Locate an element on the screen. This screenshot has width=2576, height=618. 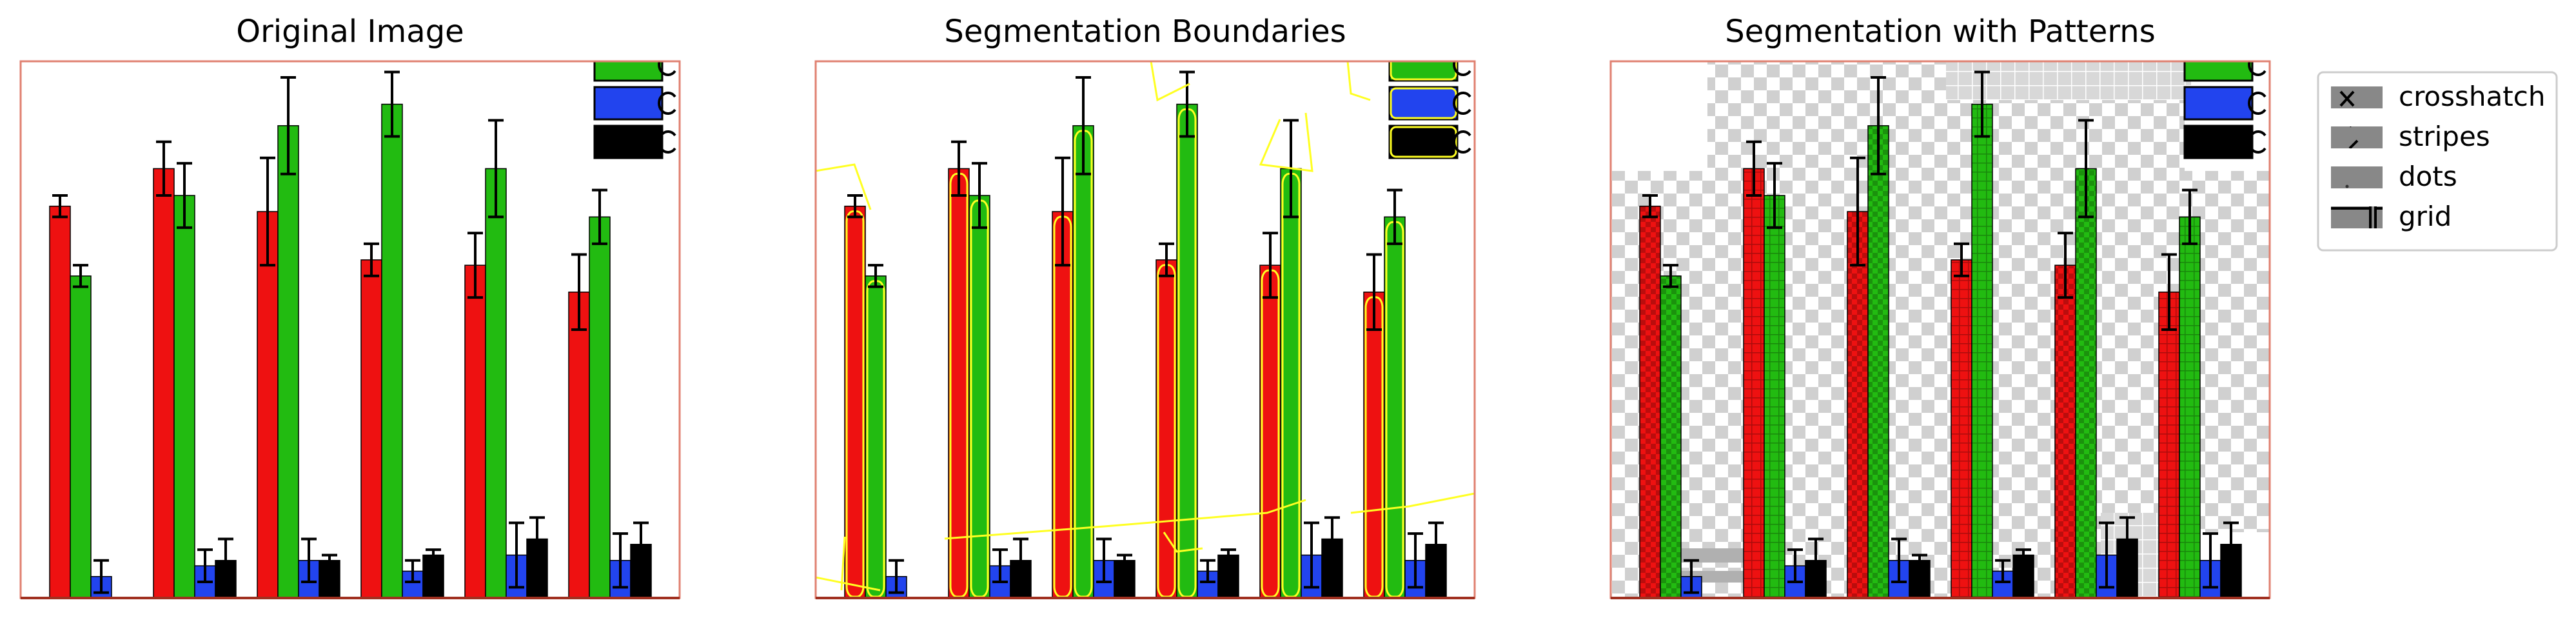
legend-label-dots: dots is located at coordinates (2428, 176).